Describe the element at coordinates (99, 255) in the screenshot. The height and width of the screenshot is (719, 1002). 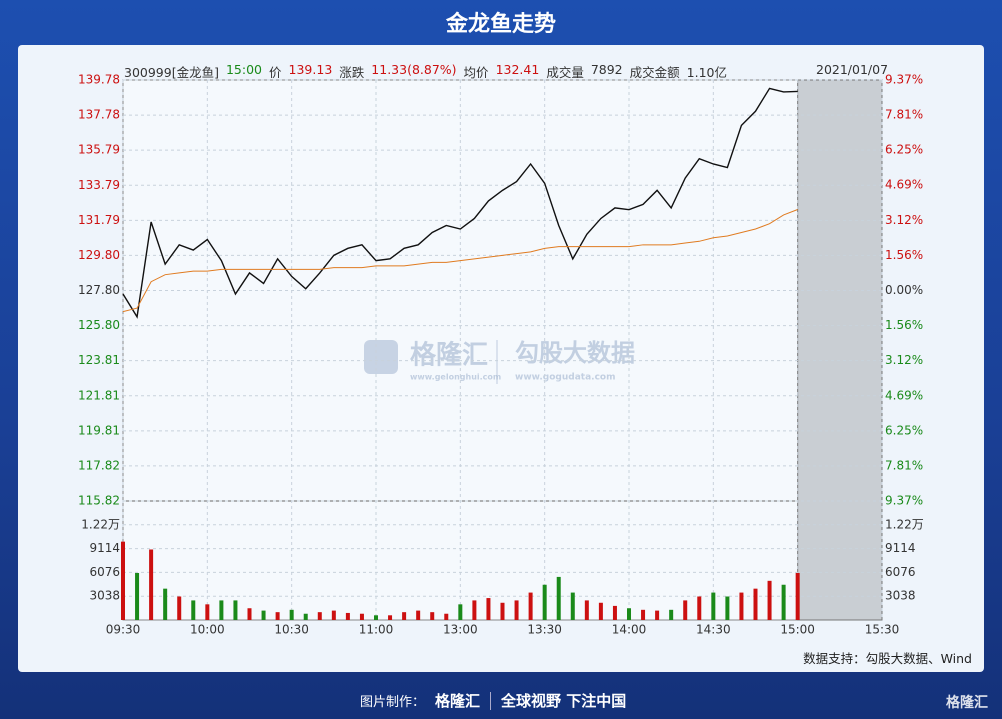
I see `y-tick-label: 129.80` at that location.